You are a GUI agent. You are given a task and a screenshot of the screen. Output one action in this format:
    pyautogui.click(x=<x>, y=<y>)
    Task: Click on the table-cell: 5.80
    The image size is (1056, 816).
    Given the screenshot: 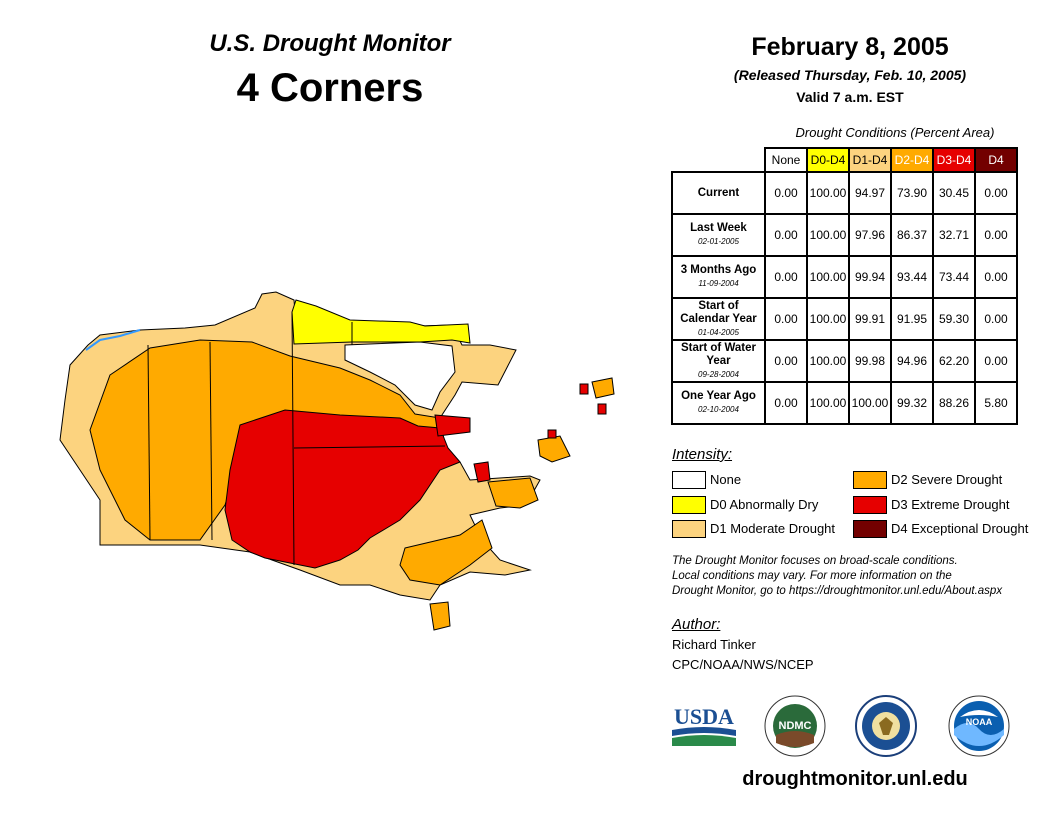 What is the action you would take?
    pyautogui.click(x=996, y=403)
    